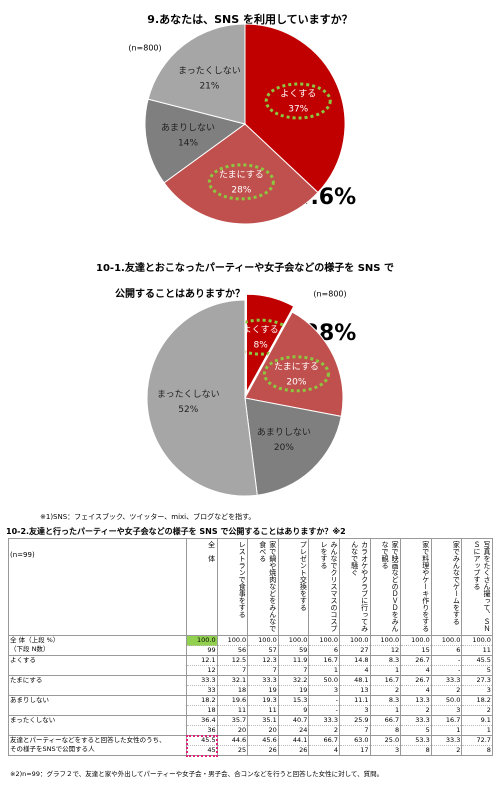 The image size is (500, 785). What do you see at coordinates (446, 685) in the screenshot?
I see `cell: 33.3 2` at bounding box center [446, 685].